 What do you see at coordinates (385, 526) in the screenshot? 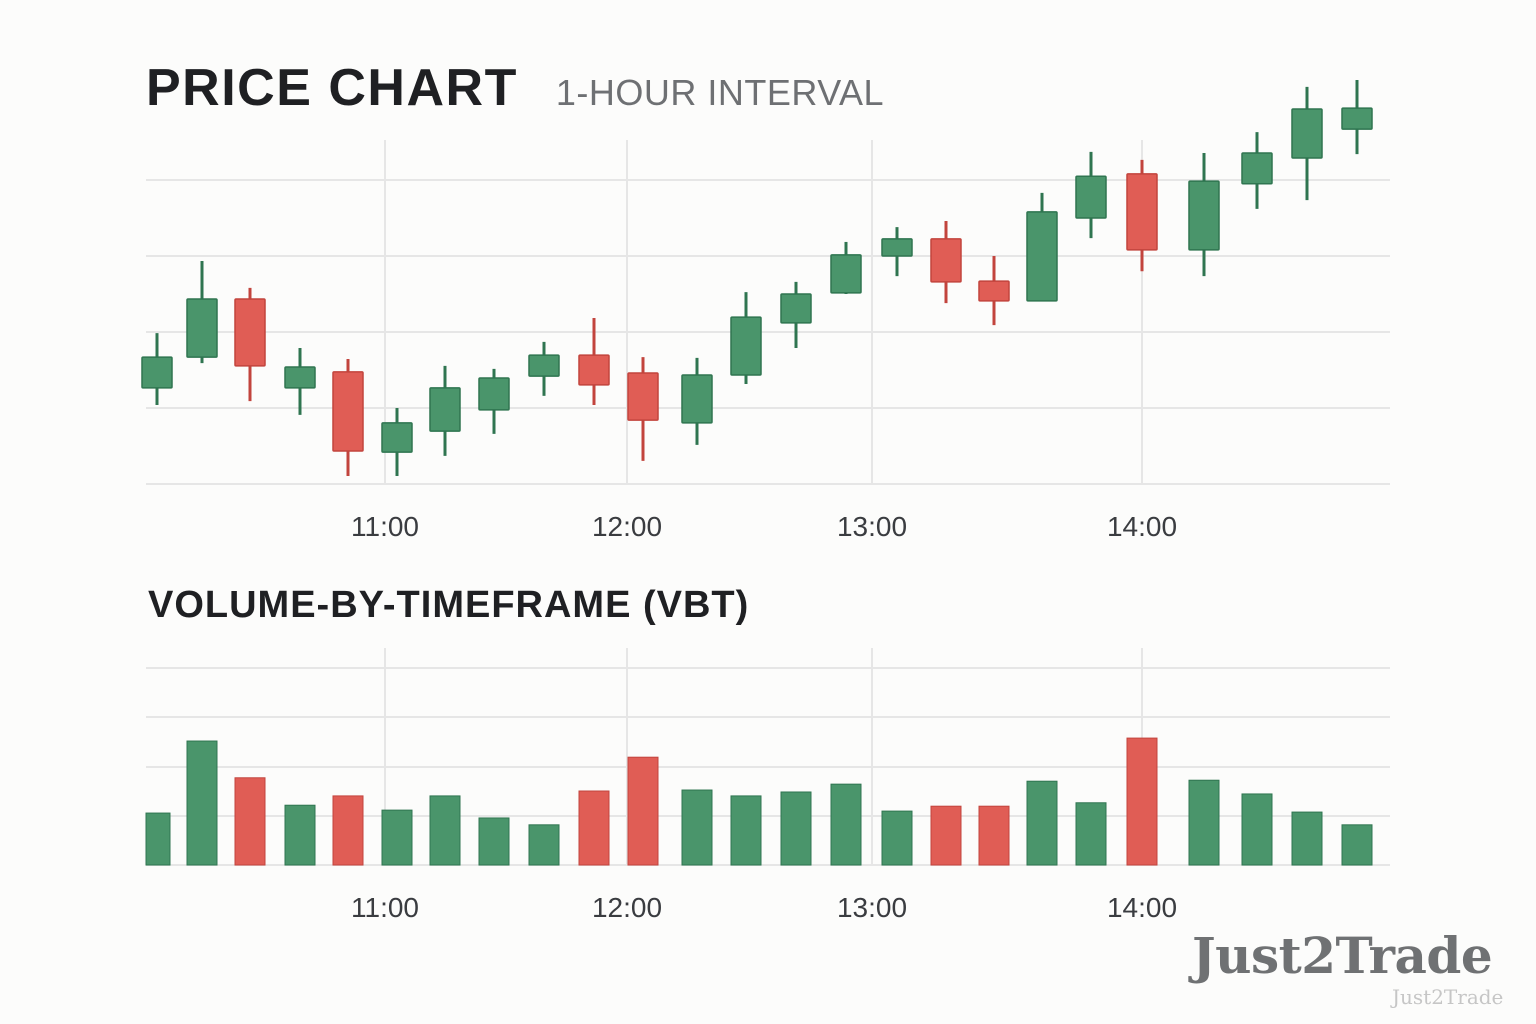
I see `price-x-tick-label: 11:00` at bounding box center [385, 526].